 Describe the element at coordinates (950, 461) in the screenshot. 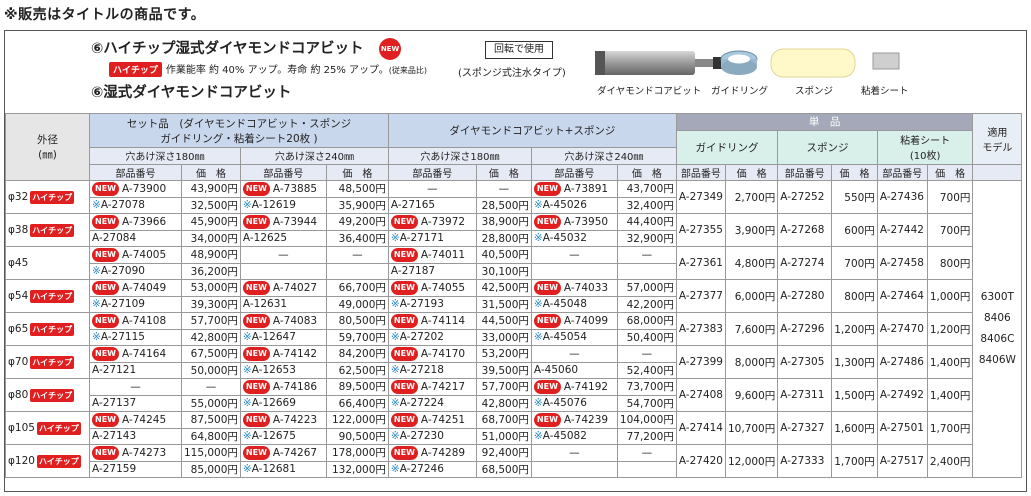

I see `single-price: 2,400円` at that location.